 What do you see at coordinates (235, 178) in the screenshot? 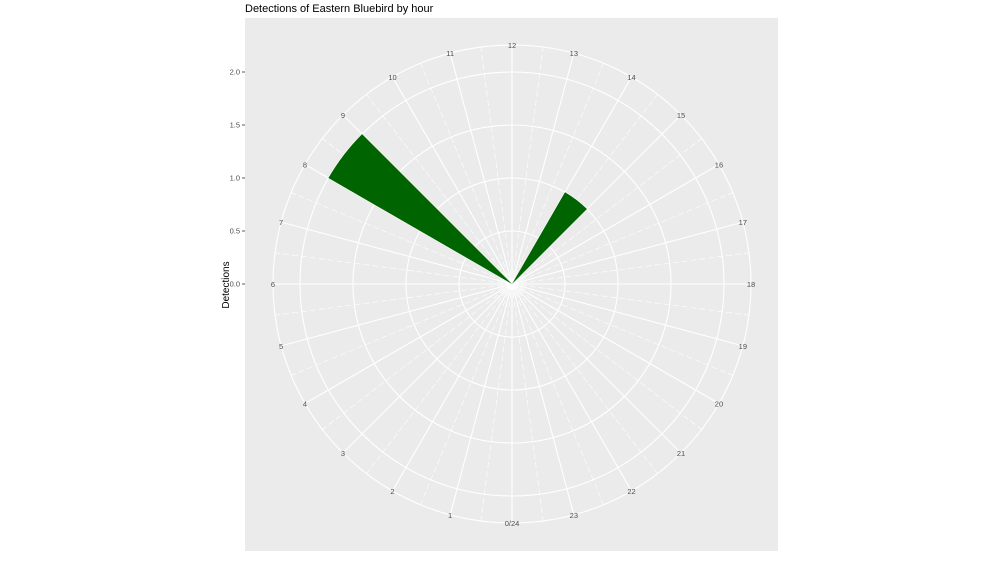
I see `y-tick-label: 1.0` at bounding box center [235, 178].